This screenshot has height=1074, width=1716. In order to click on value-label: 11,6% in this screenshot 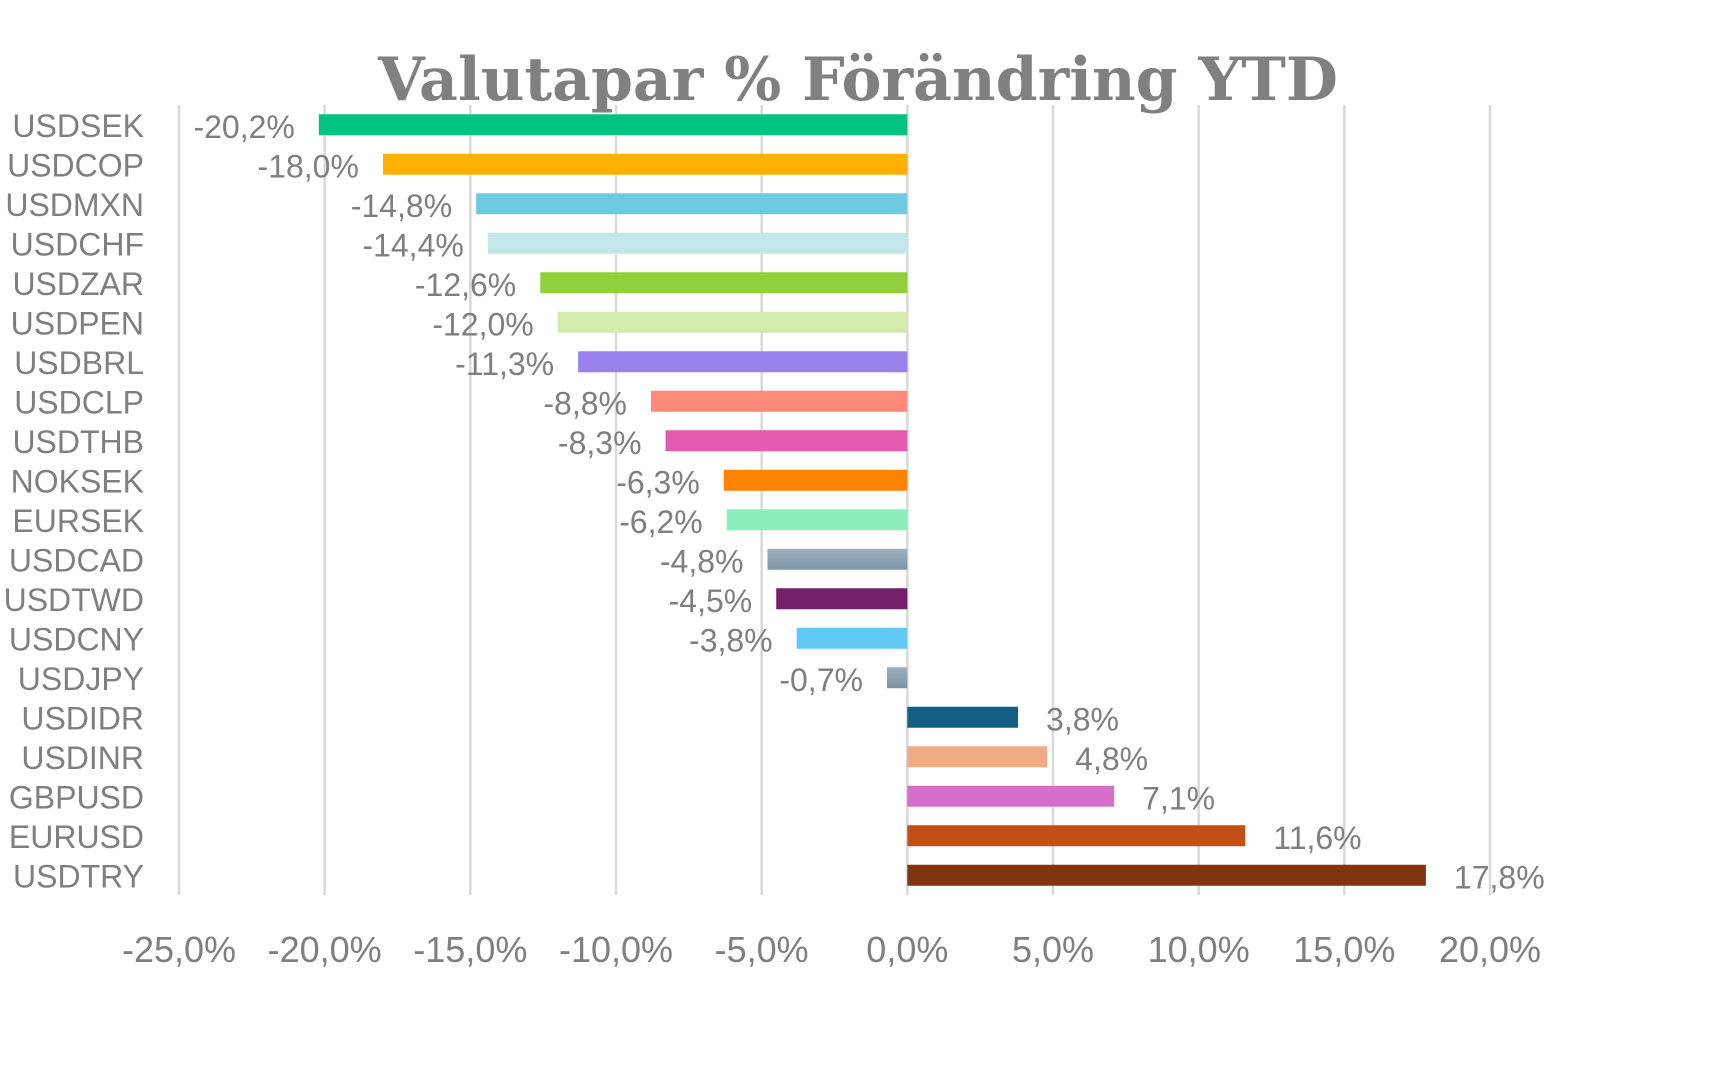, I will do `click(1317, 838)`.